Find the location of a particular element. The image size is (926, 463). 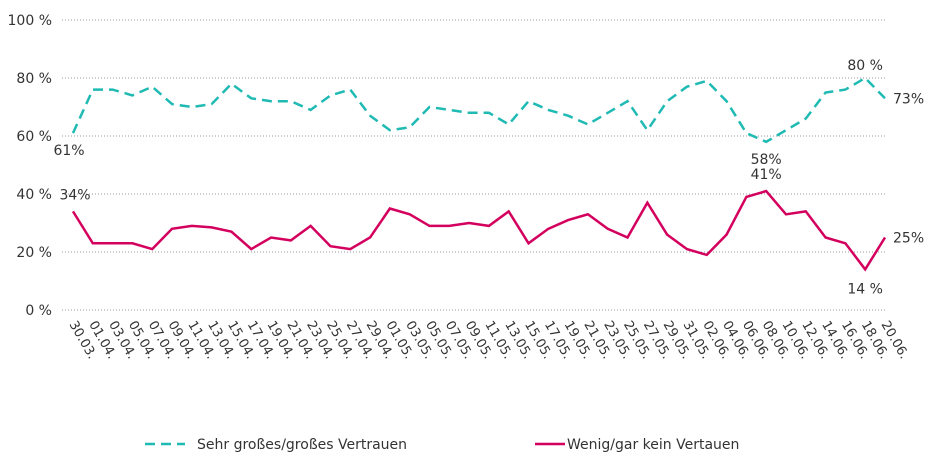

data-label: 58% is located at coordinates (766, 160).